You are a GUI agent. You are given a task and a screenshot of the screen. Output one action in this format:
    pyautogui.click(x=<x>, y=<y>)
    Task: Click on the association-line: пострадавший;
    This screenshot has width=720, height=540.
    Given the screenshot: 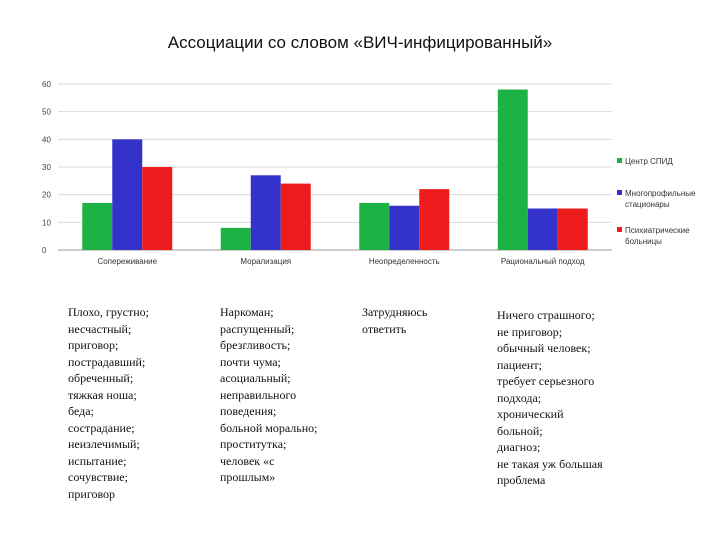 What is the action you would take?
    pyautogui.click(x=107, y=361)
    